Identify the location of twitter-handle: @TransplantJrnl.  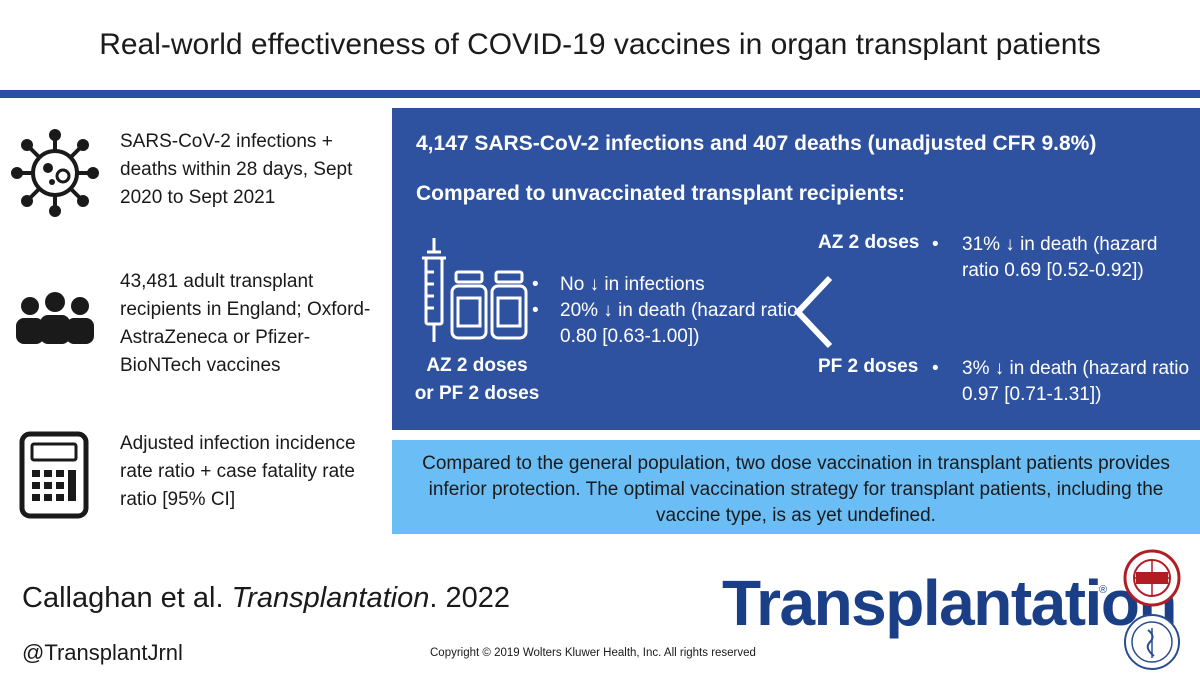
(102, 652).